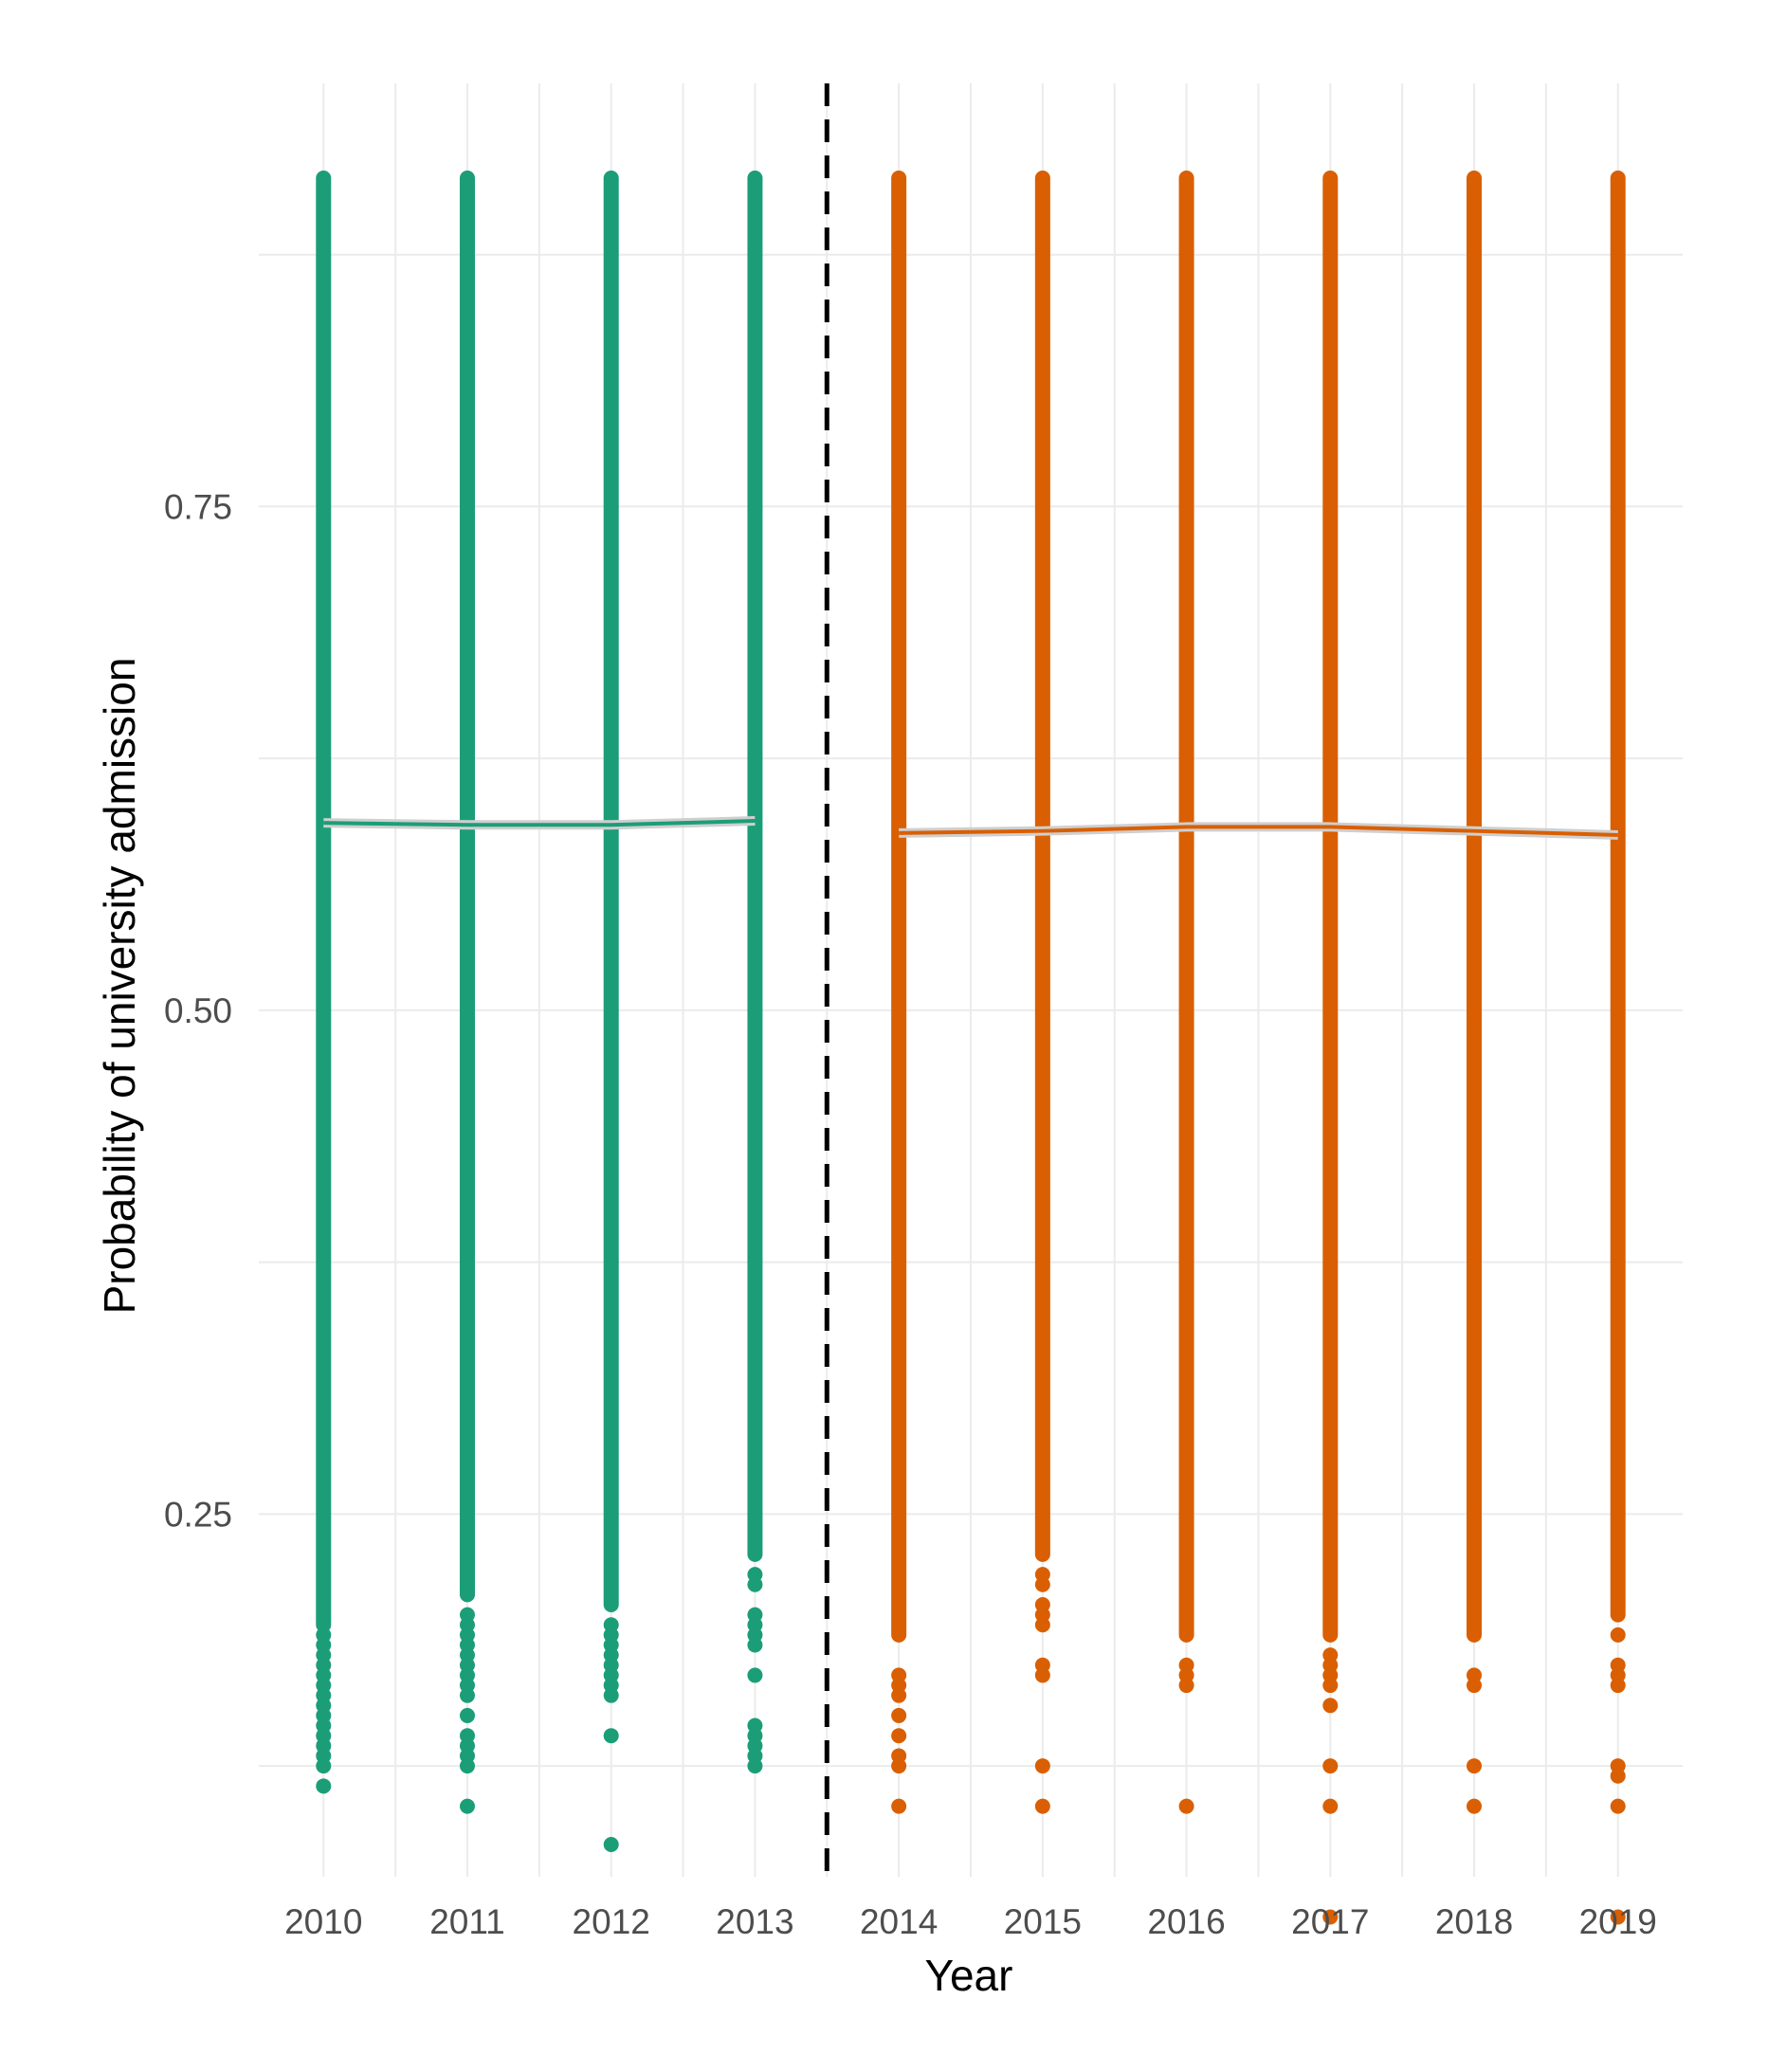  Describe the element at coordinates (198, 506) in the screenshot. I see `y-tick-label: 0.75` at that location.